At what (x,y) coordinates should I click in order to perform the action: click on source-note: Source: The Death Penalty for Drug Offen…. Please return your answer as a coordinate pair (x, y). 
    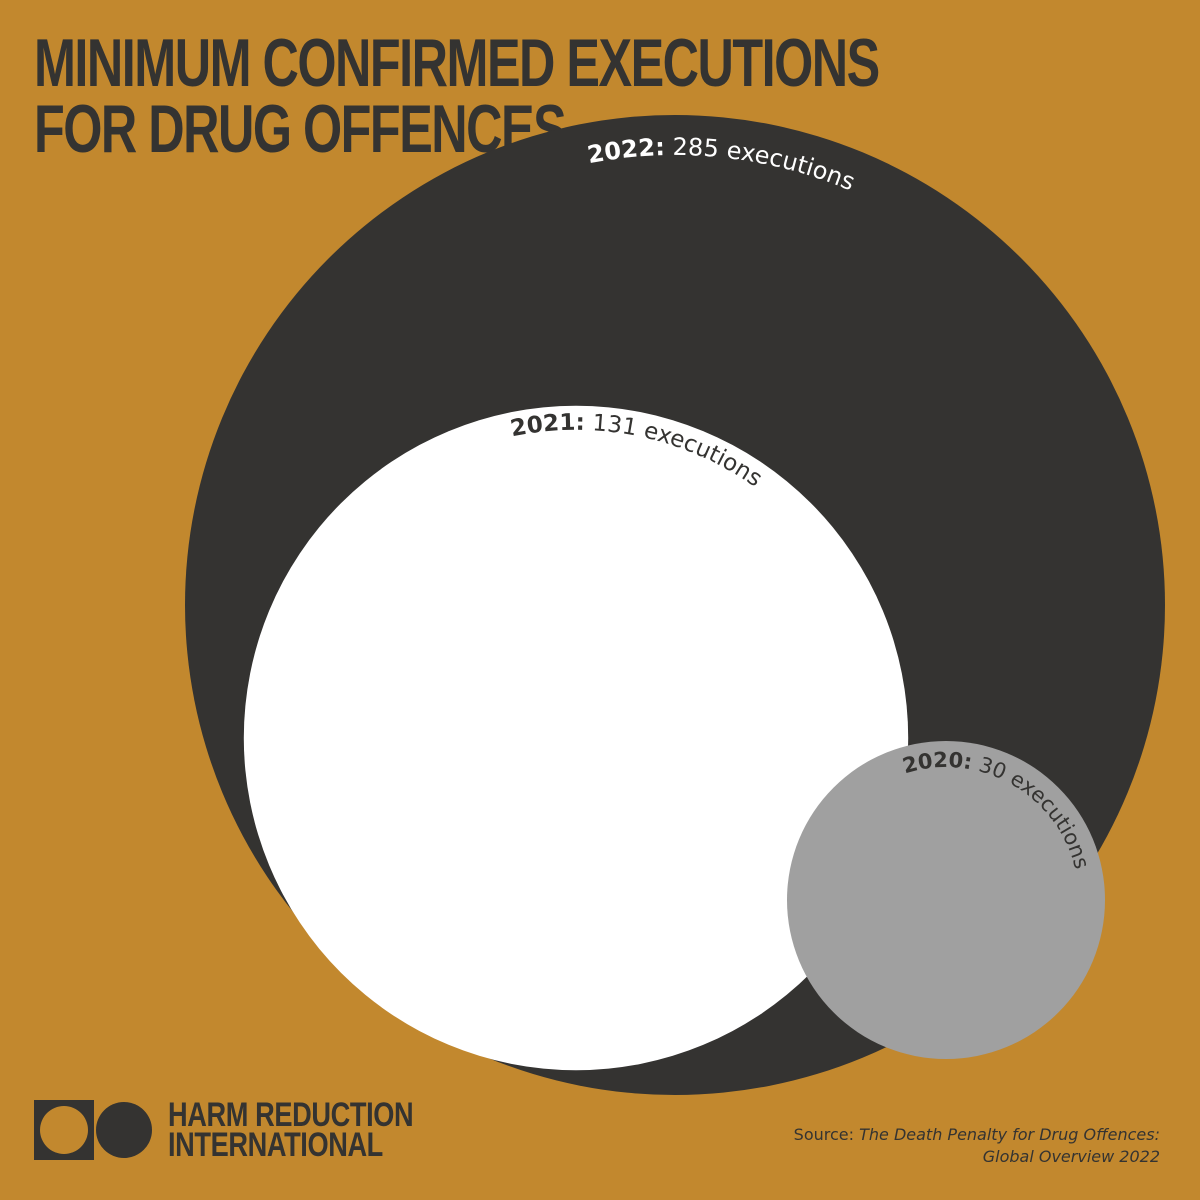
    Looking at the image, I should click on (977, 1146).